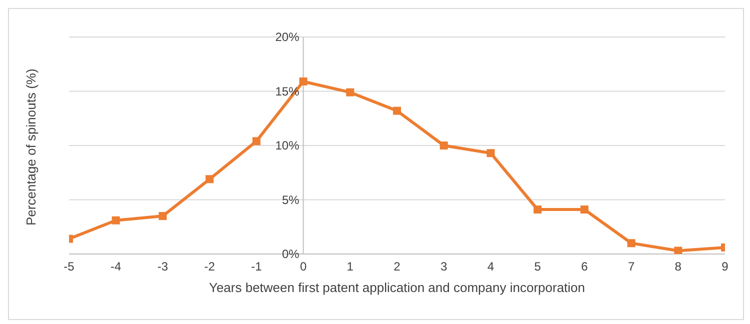 This screenshot has width=750, height=324. I want to click on x-tick-label: -3, so click(162, 267).